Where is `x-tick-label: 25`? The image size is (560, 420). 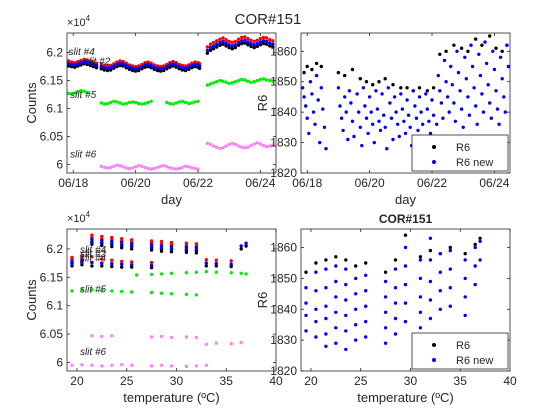
x-tick-label: 25 is located at coordinates (361, 381).